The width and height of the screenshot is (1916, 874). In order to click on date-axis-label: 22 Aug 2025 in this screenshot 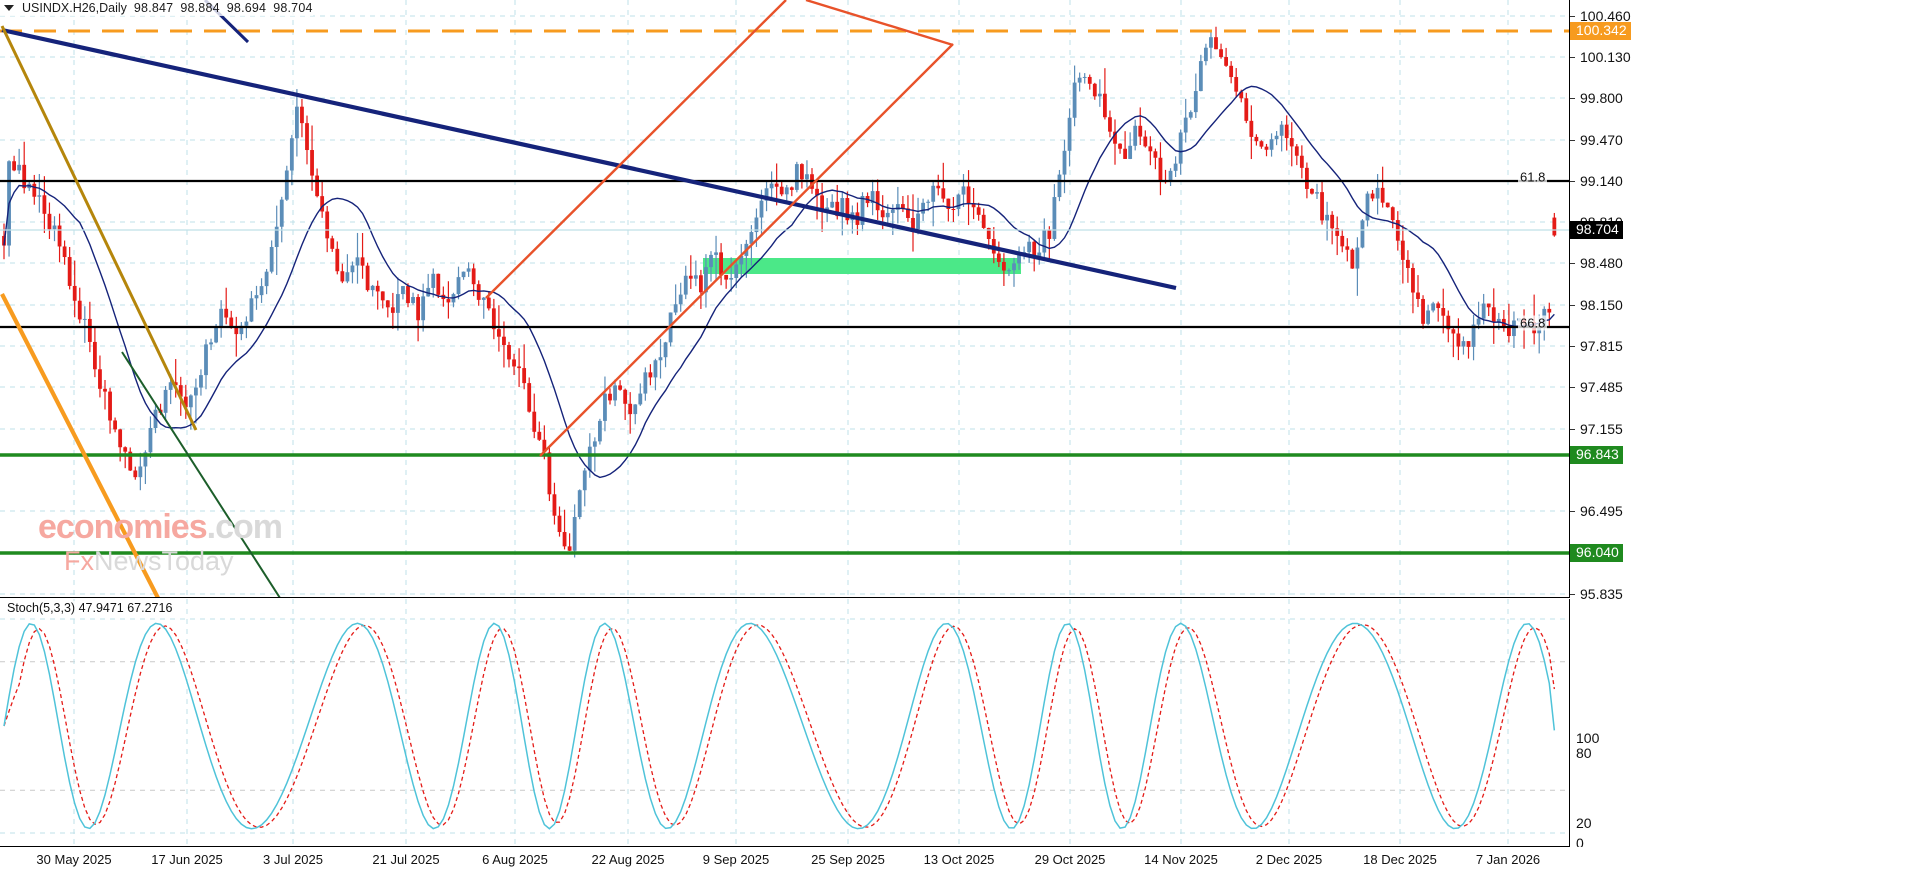, I will do `click(628, 859)`.